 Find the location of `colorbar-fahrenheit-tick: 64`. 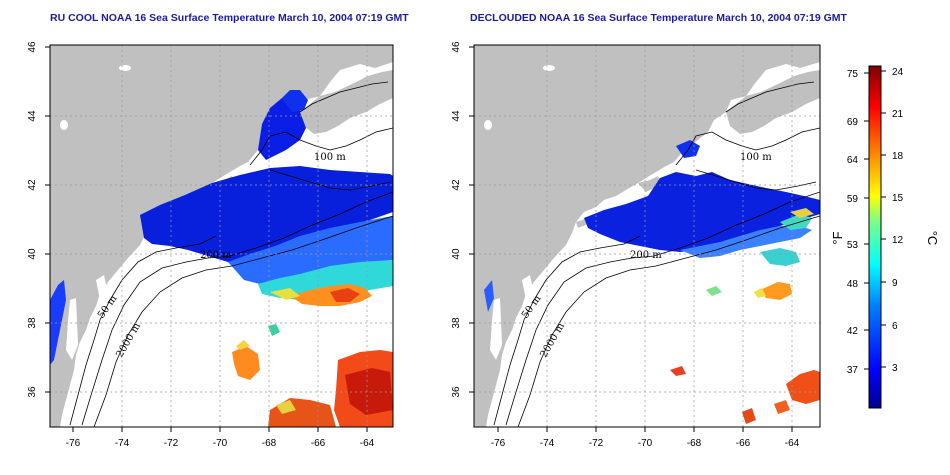

colorbar-fahrenheit-tick: 64 is located at coordinates (853, 160).